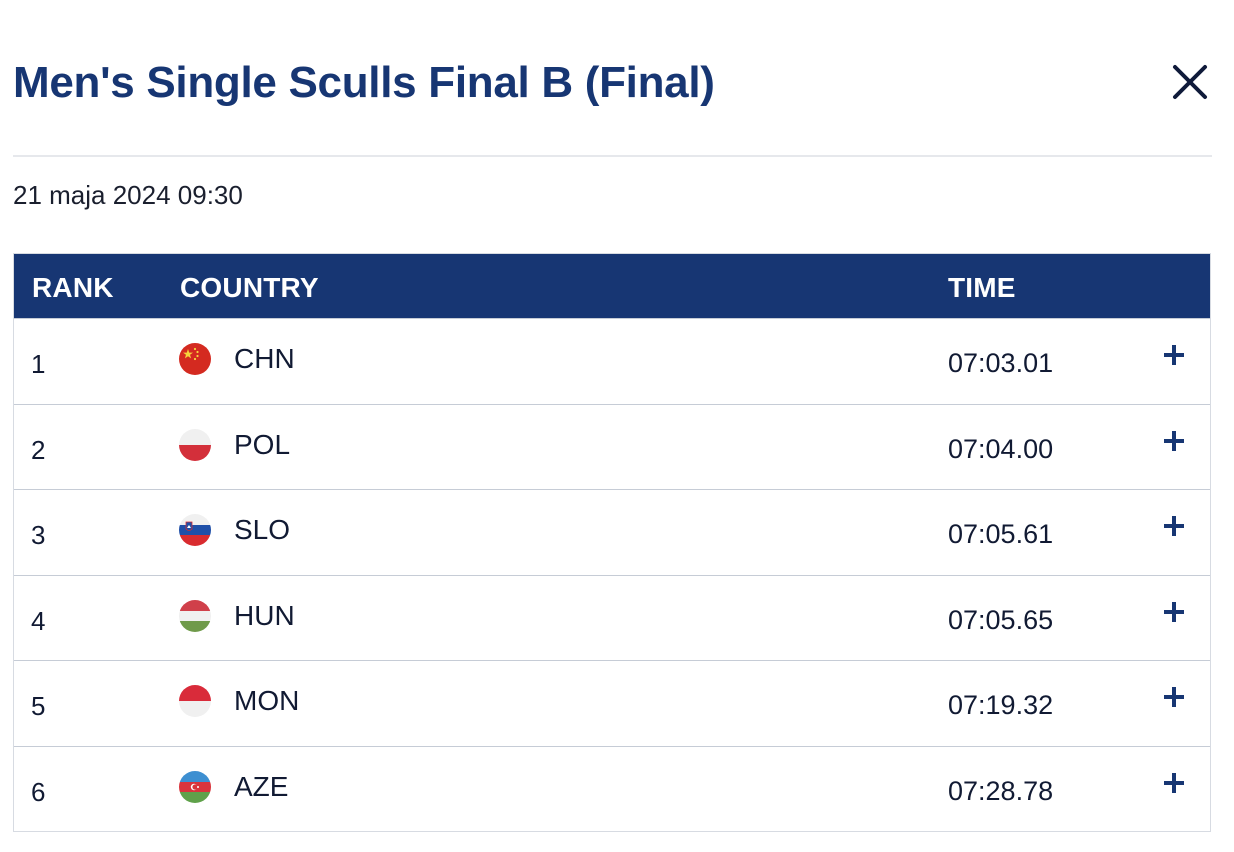 Image resolution: width=1234 pixels, height=852 pixels. What do you see at coordinates (364, 82) in the screenshot?
I see `page-title: Men's Single Sculls Final B (Final)` at bounding box center [364, 82].